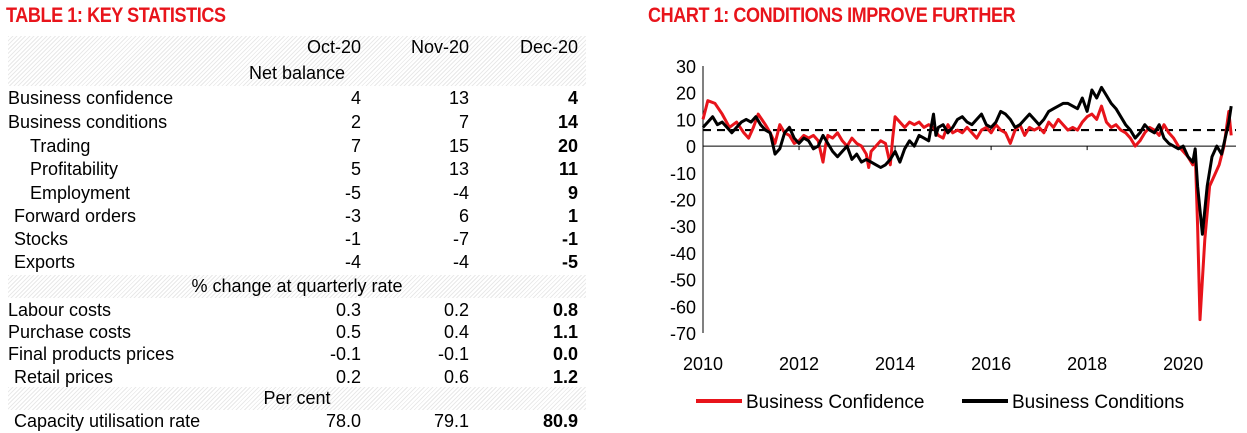 Image resolution: width=1247 pixels, height=433 pixels. What do you see at coordinates (439, 47) in the screenshot?
I see `column-header: Nov-20` at bounding box center [439, 47].